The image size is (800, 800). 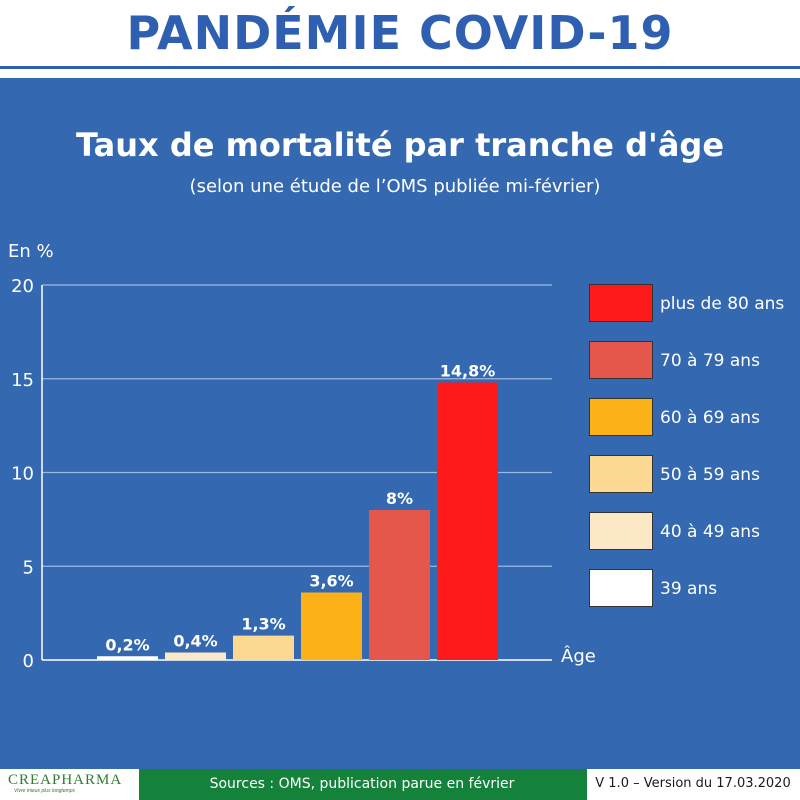 I want to click on legend-label: 39 ans, so click(x=688, y=589).